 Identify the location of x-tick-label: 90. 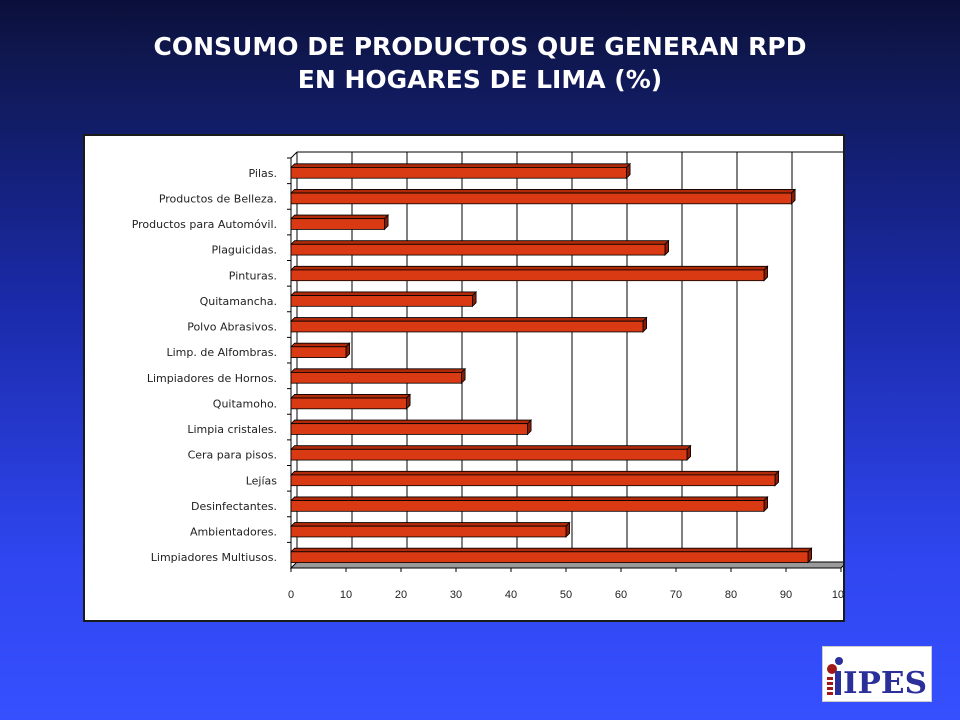
(786, 595).